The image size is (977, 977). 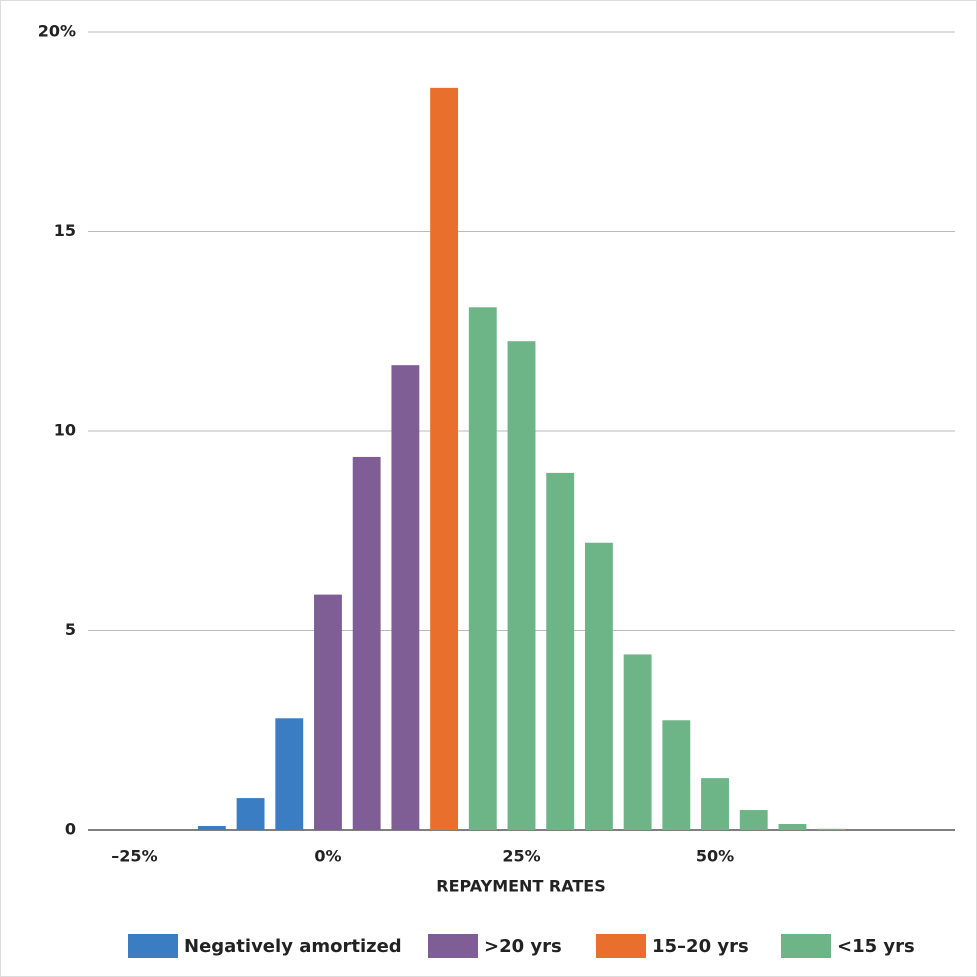 I want to click on x-tick-label: 0%, so click(x=327, y=856).